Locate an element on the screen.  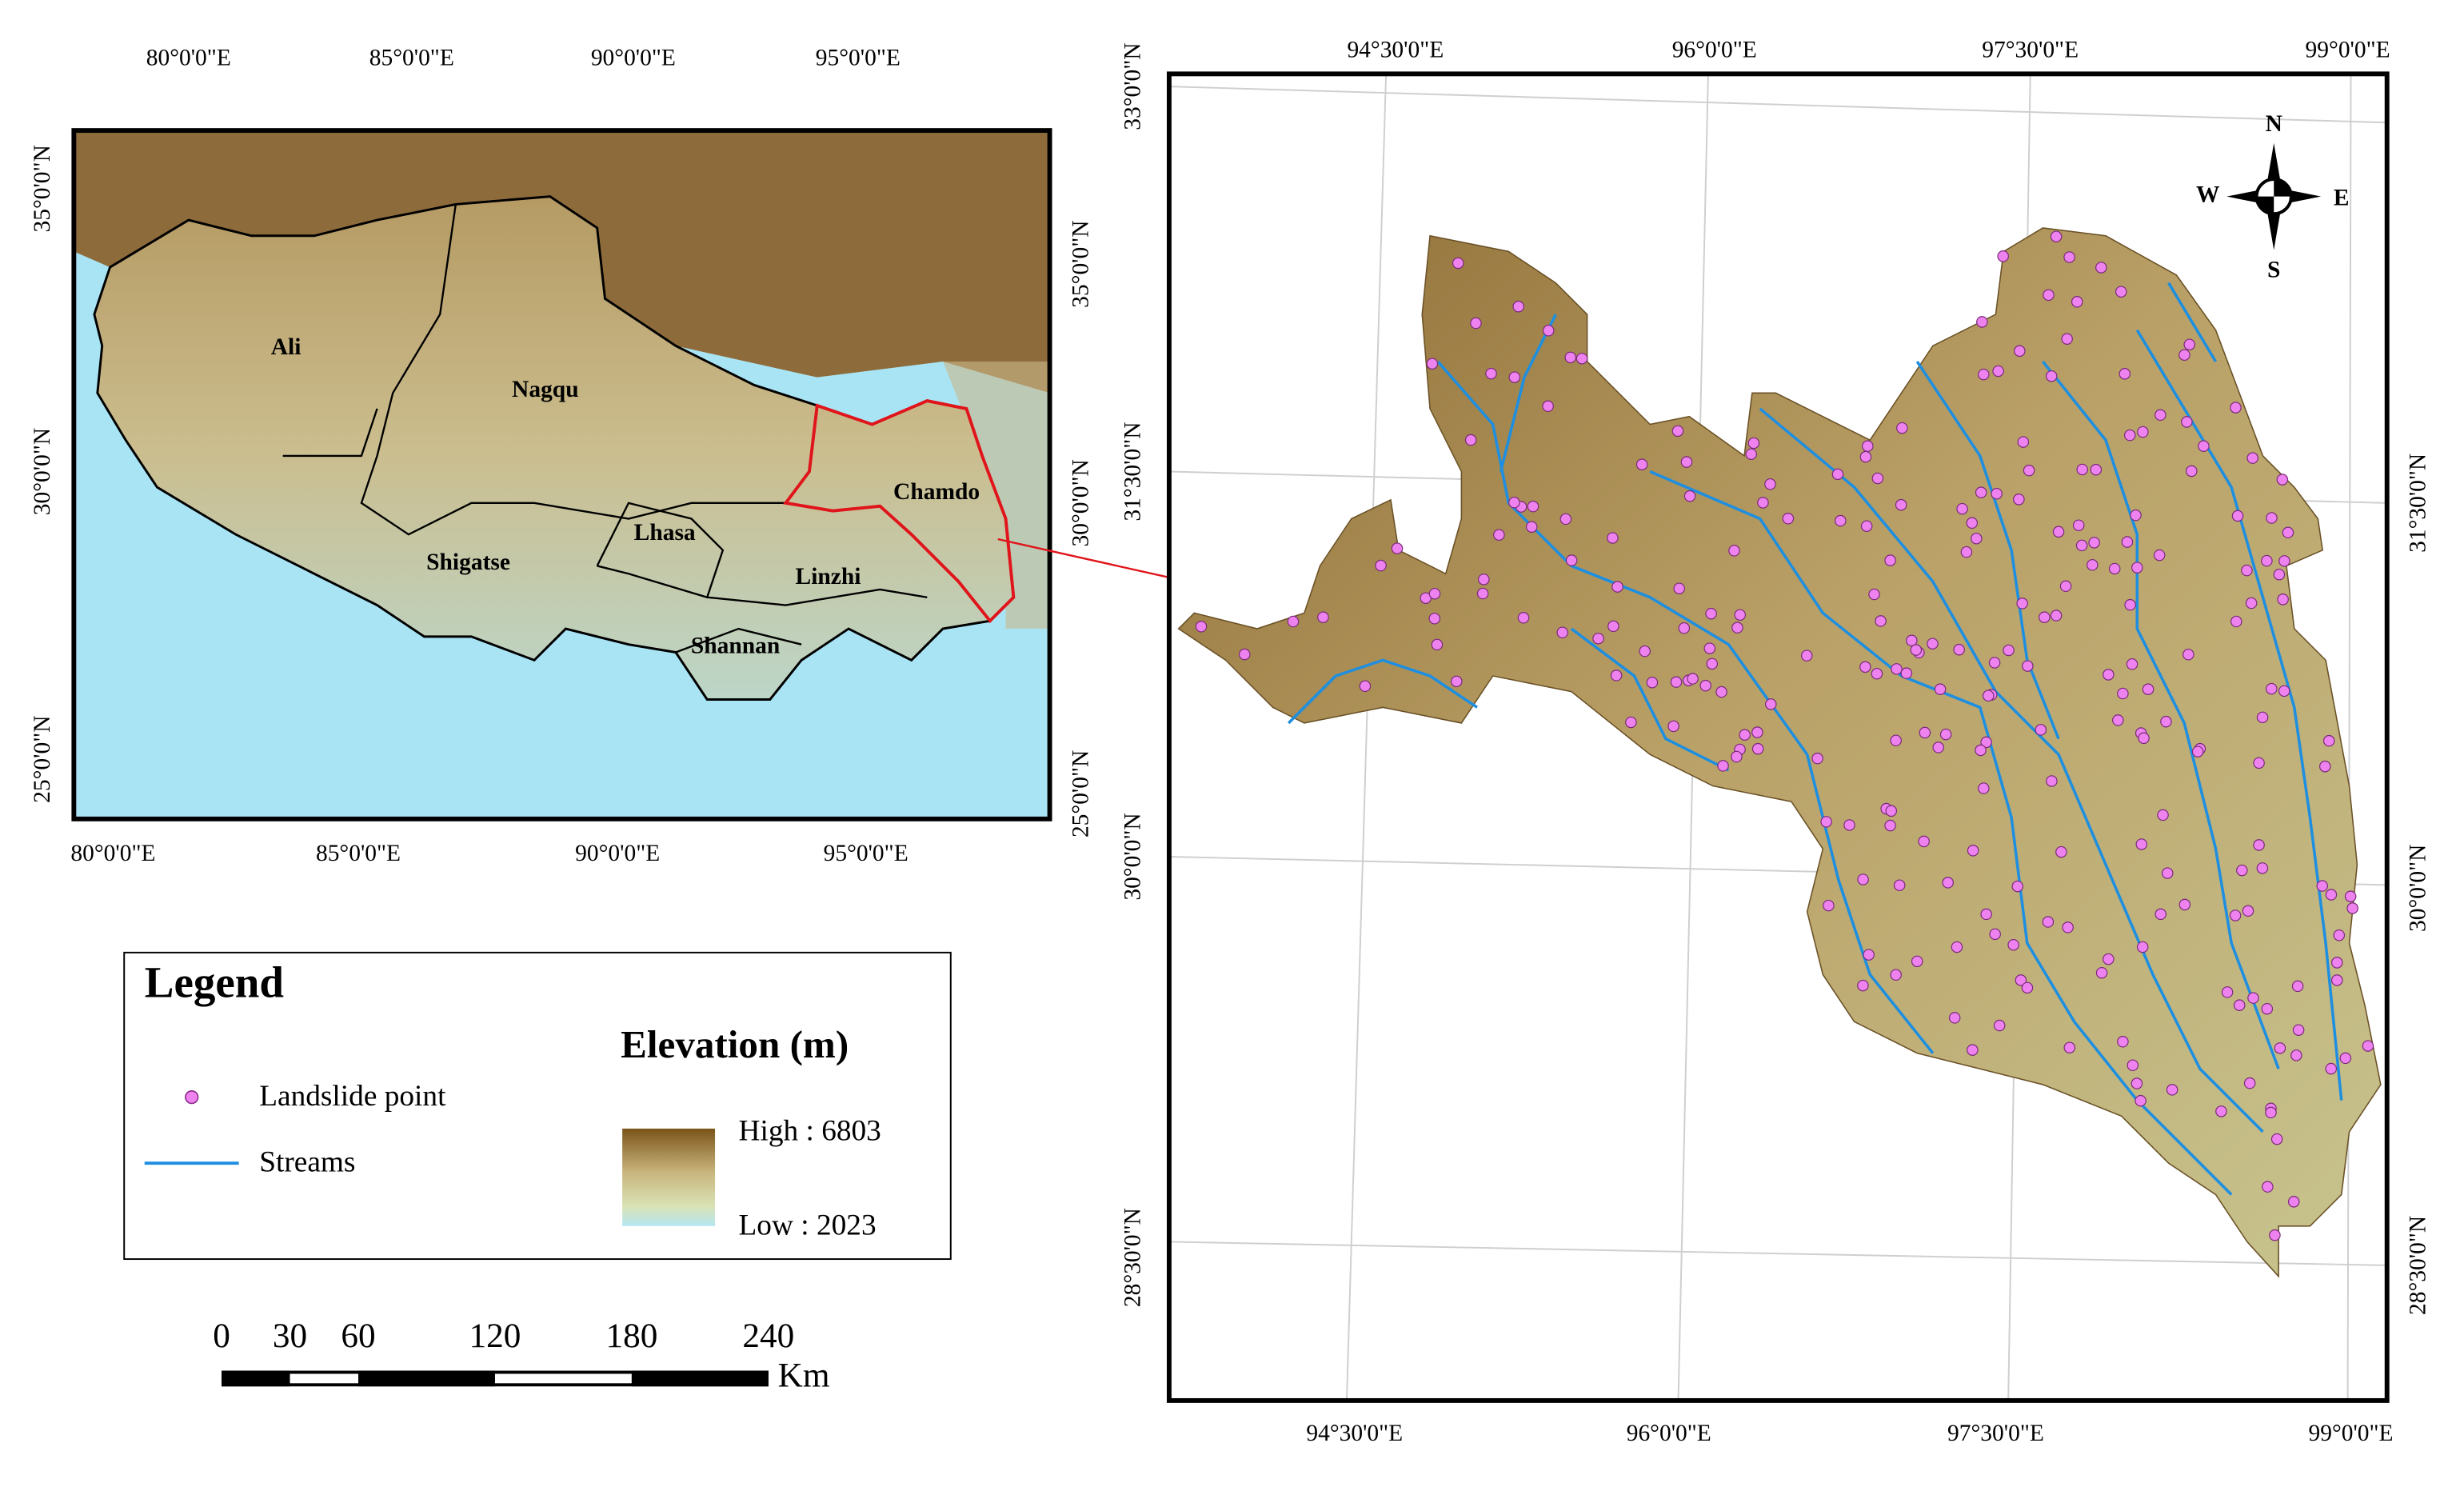
scale-label: 240 is located at coordinates (768, 1336).